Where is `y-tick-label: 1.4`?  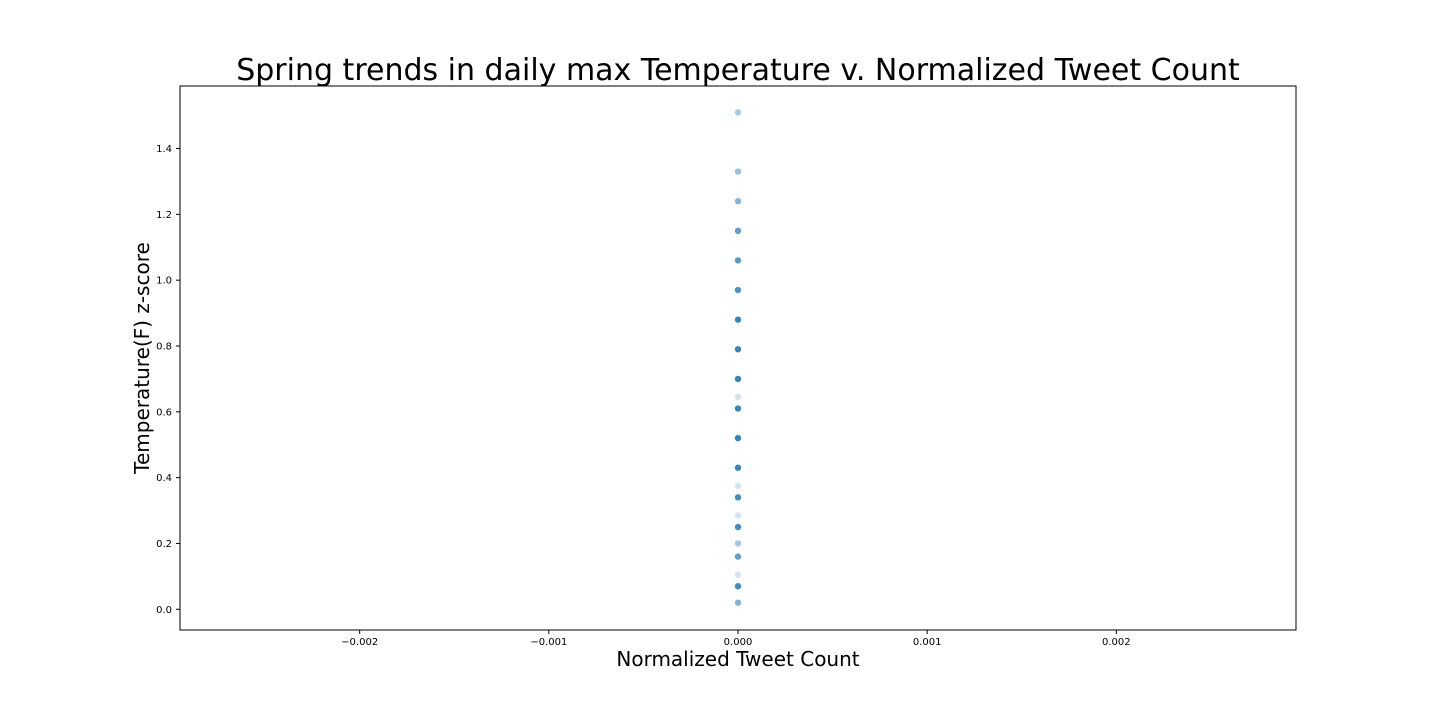 y-tick-label: 1.4 is located at coordinates (164, 149).